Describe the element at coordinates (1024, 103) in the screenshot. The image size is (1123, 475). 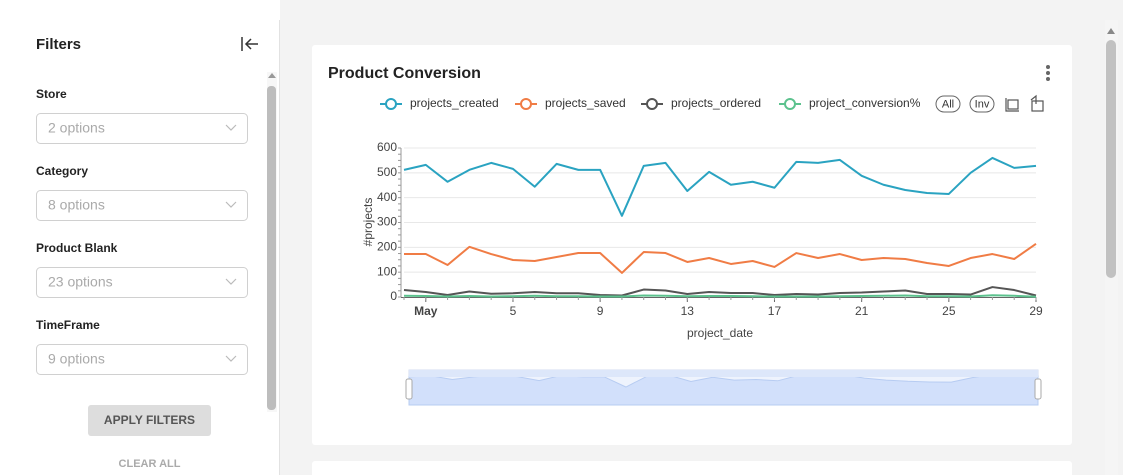
I see `toolbox-icons` at that location.